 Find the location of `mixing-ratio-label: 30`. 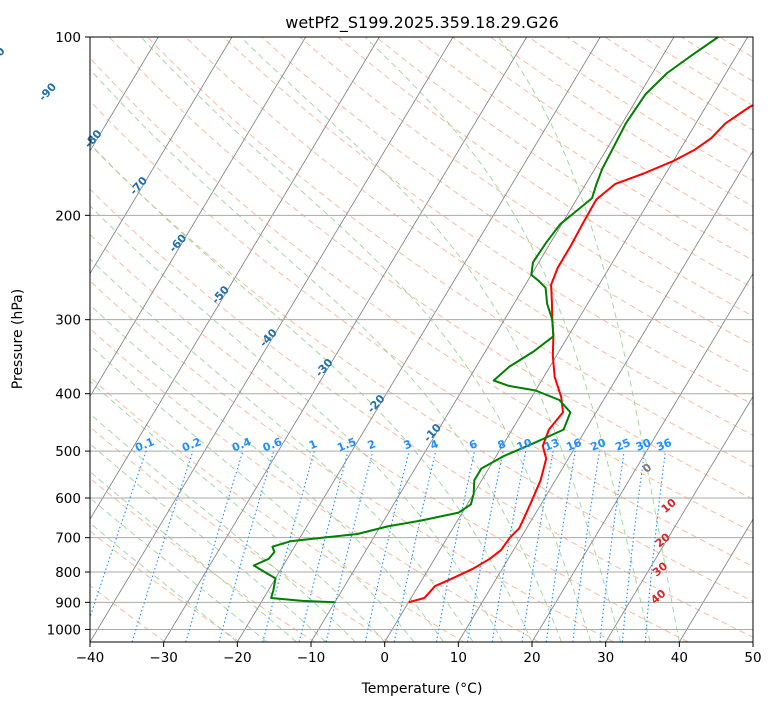

mixing-ratio-label: 30 is located at coordinates (643, 445).